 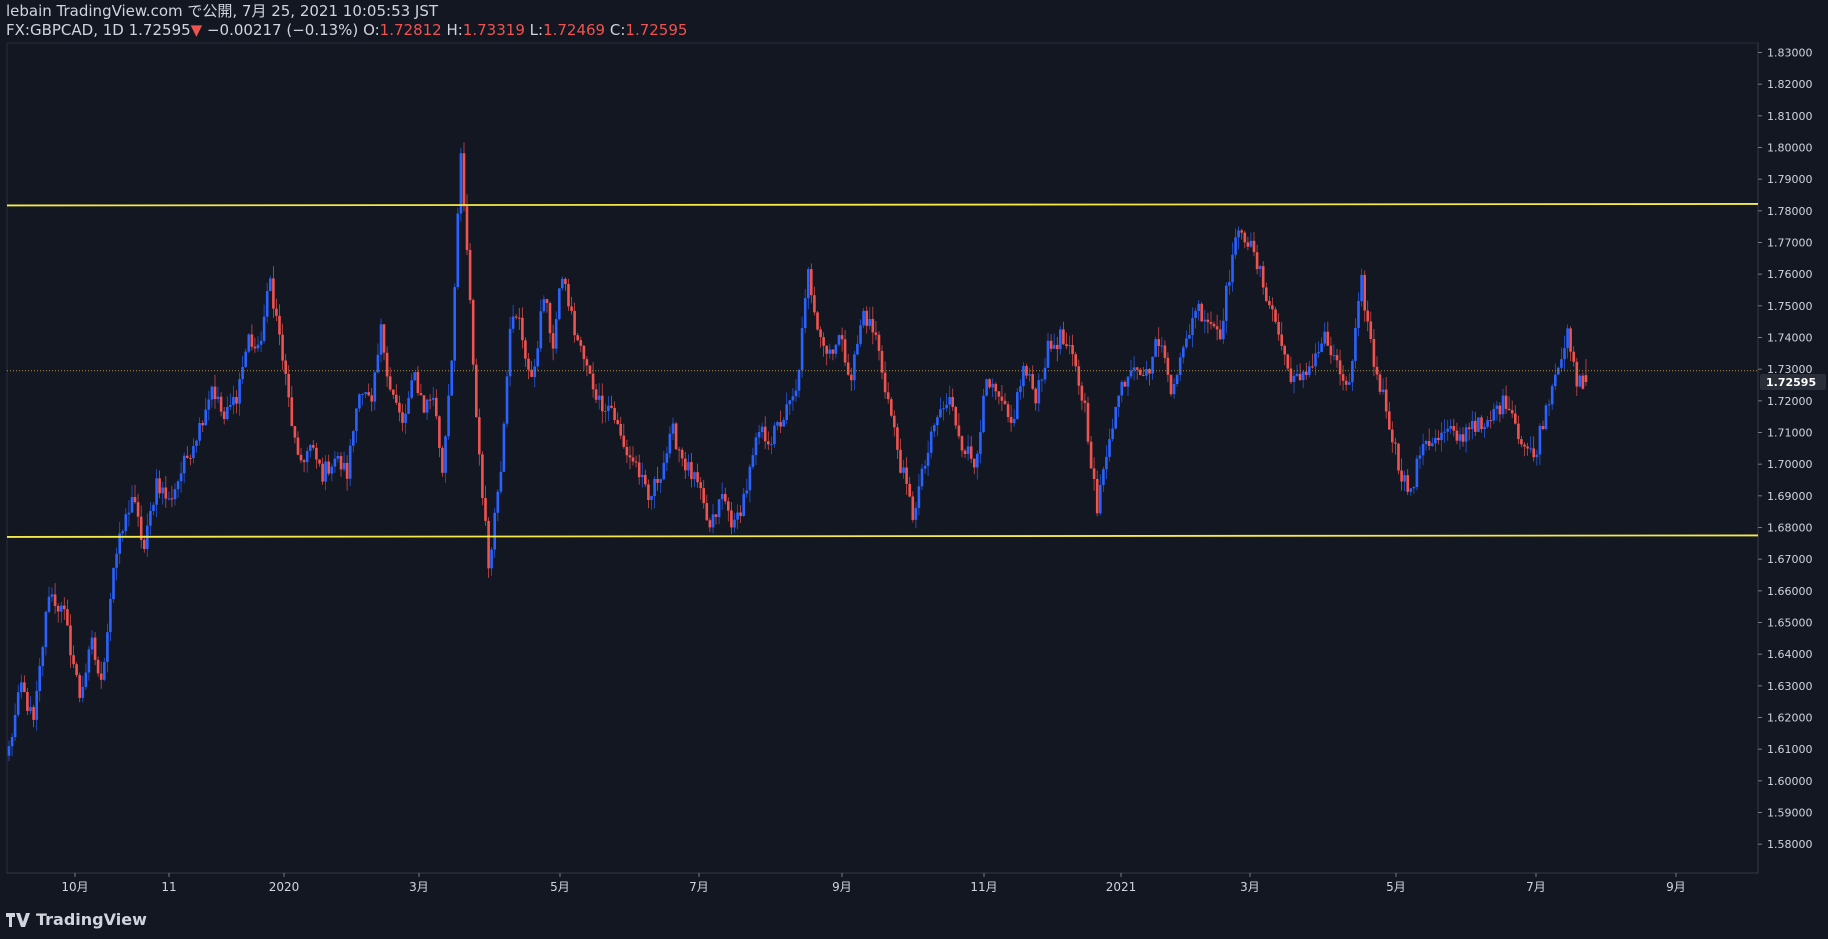 What do you see at coordinates (1793, 381) in the screenshot?
I see `last-price-badge` at bounding box center [1793, 381].